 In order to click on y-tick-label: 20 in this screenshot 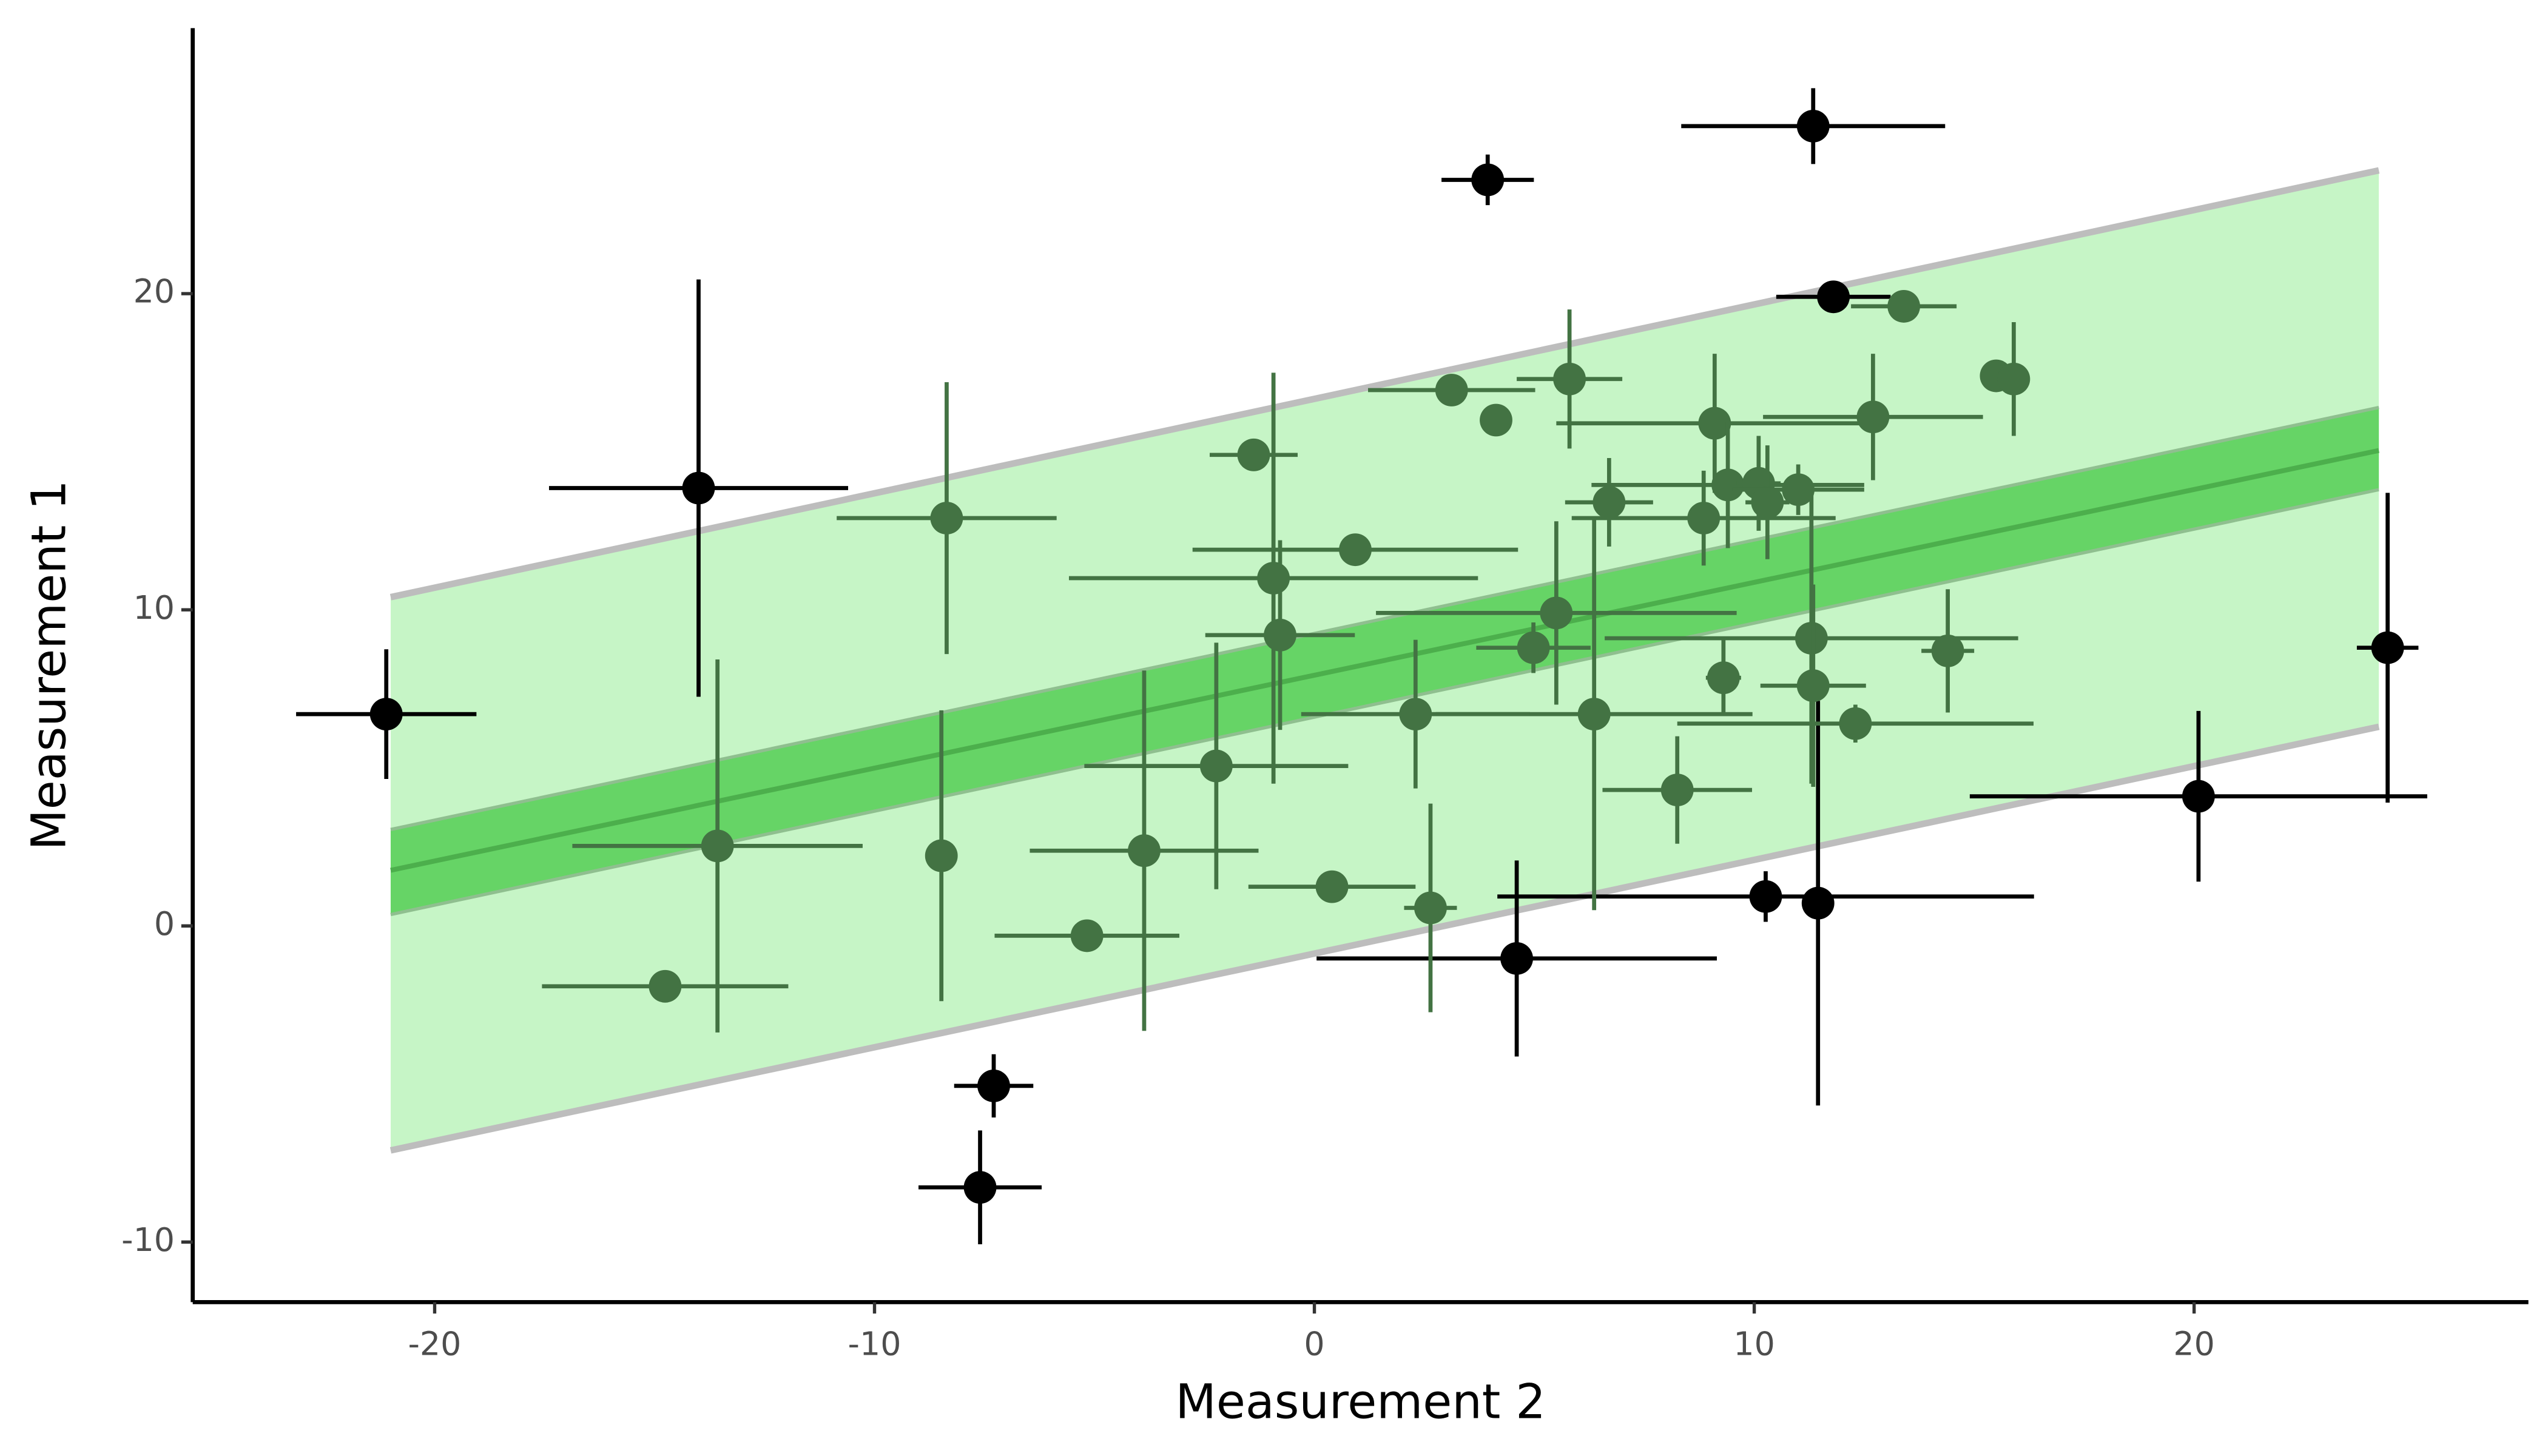, I will do `click(154, 291)`.